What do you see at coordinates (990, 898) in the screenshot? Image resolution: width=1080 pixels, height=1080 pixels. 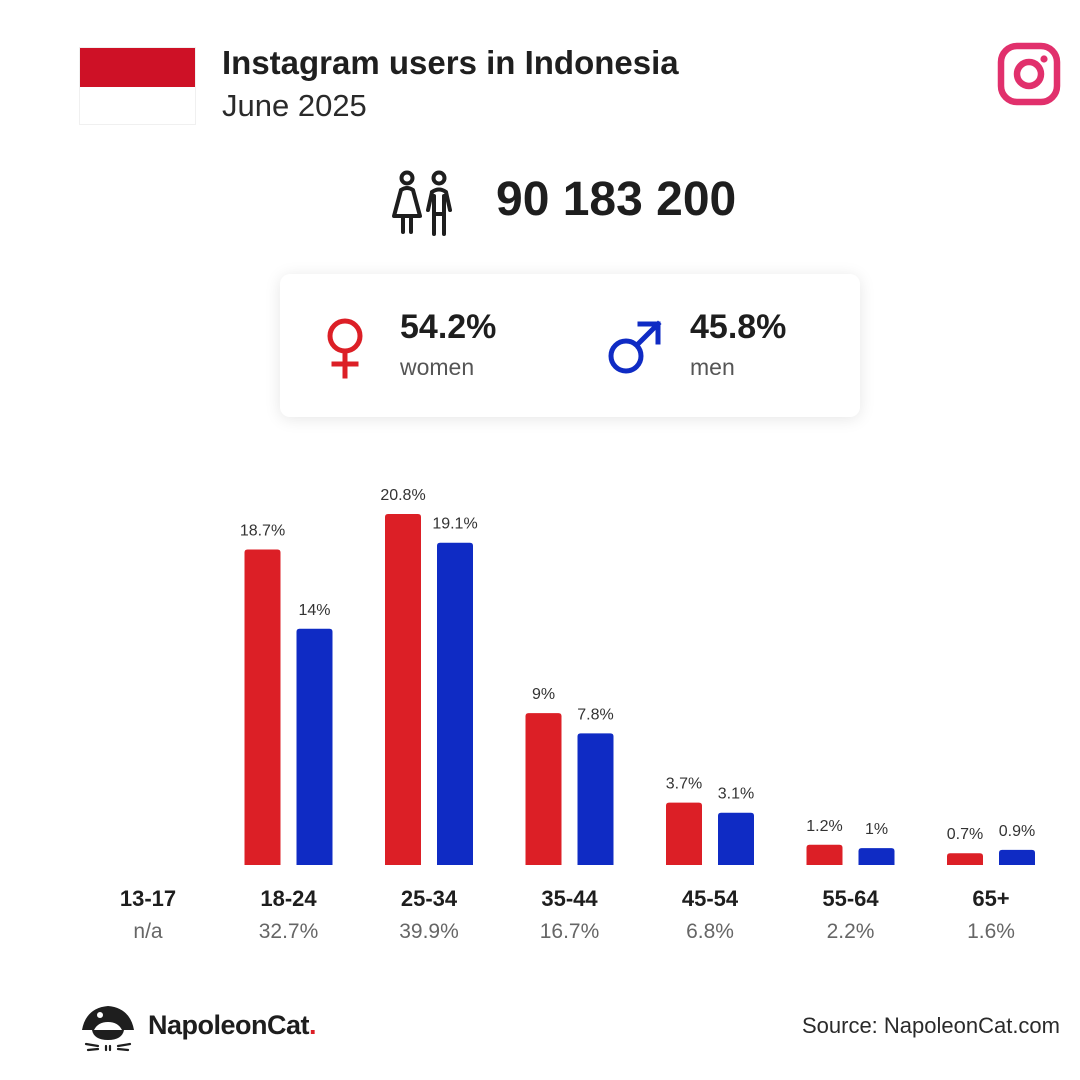 I see `age-label-65+: 65+` at bounding box center [990, 898].